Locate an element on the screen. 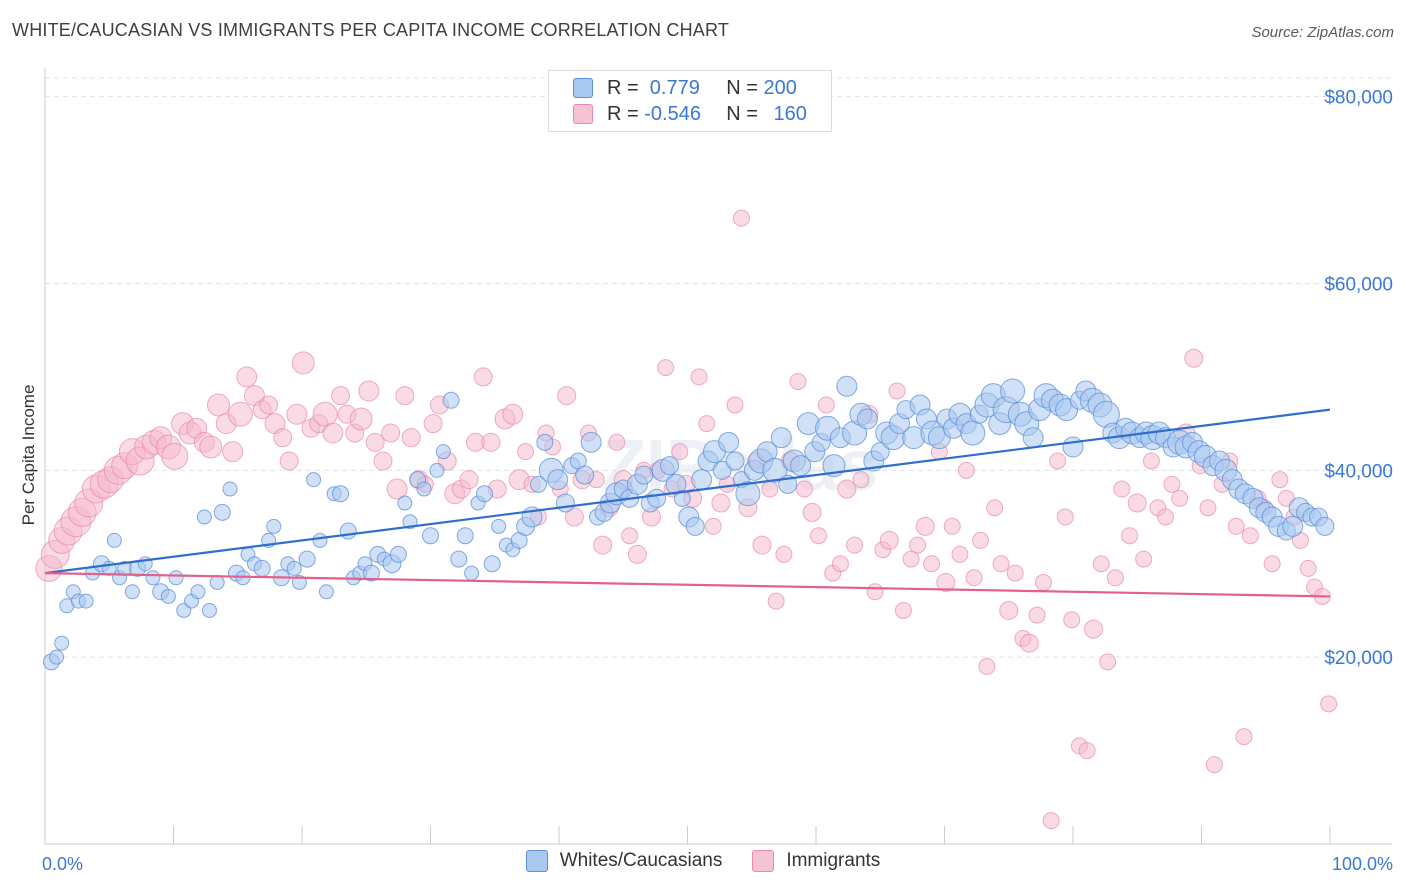  immigrants-n-value: 160 is located at coordinates (790, 113).